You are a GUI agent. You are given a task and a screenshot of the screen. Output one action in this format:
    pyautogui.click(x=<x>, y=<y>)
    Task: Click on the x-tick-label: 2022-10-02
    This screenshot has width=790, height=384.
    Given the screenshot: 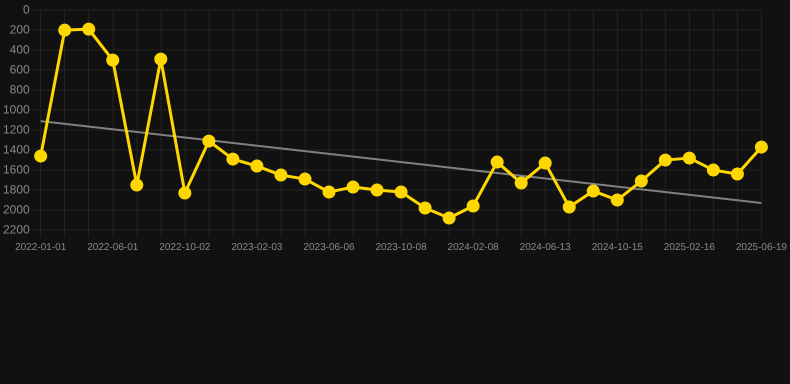 What is the action you would take?
    pyautogui.click(x=185, y=247)
    